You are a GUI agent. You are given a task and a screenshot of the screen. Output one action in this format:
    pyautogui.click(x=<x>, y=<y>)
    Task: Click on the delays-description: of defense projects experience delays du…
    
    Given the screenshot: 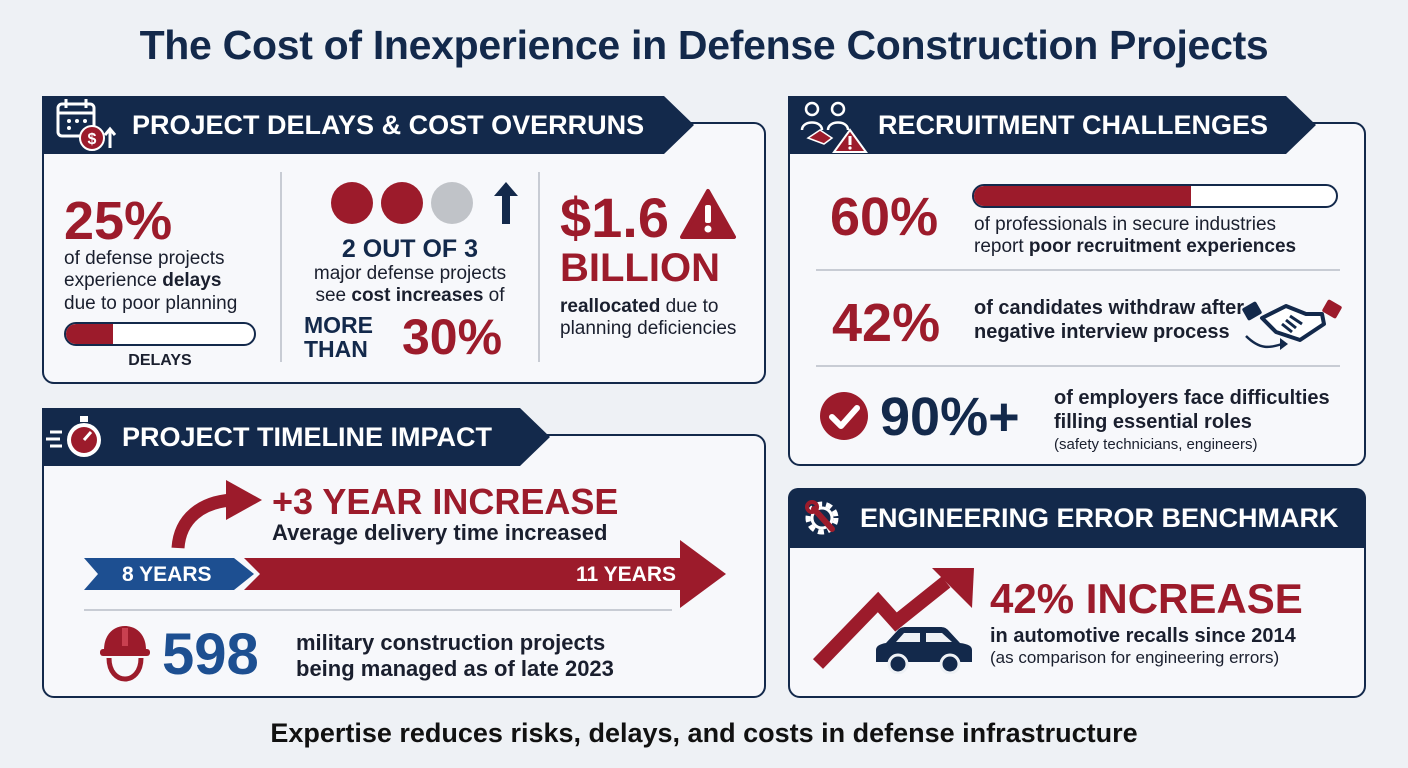 What is the action you would take?
    pyautogui.click(x=169, y=281)
    